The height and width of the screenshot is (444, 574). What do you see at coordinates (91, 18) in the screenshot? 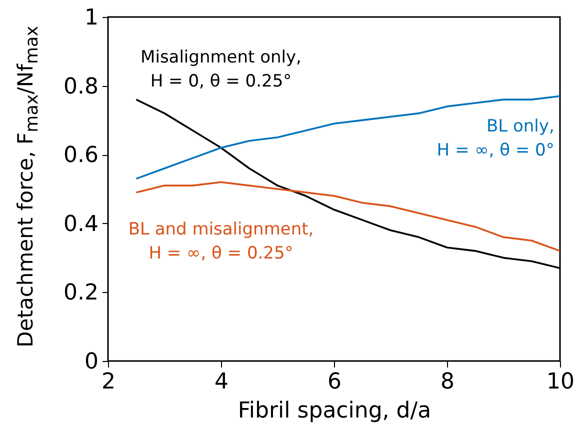
I see `y-tick-label: 1` at bounding box center [91, 18].